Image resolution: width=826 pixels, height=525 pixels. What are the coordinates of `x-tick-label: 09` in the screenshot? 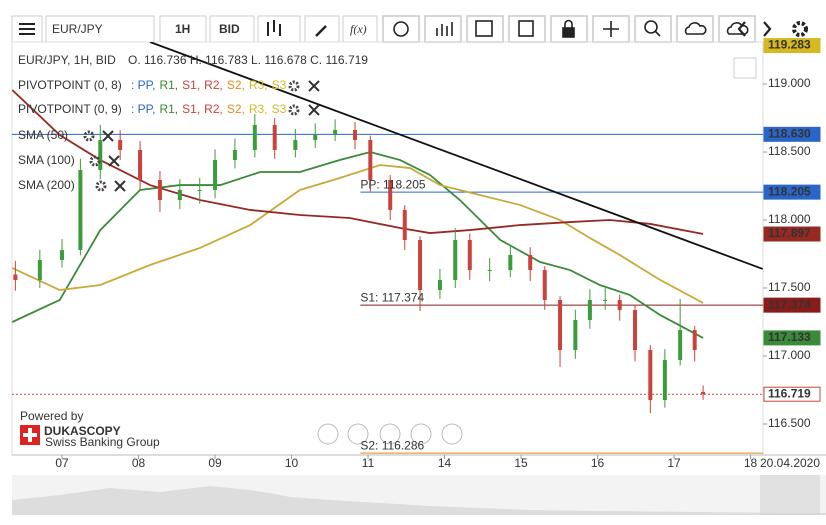 It's located at (215, 463).